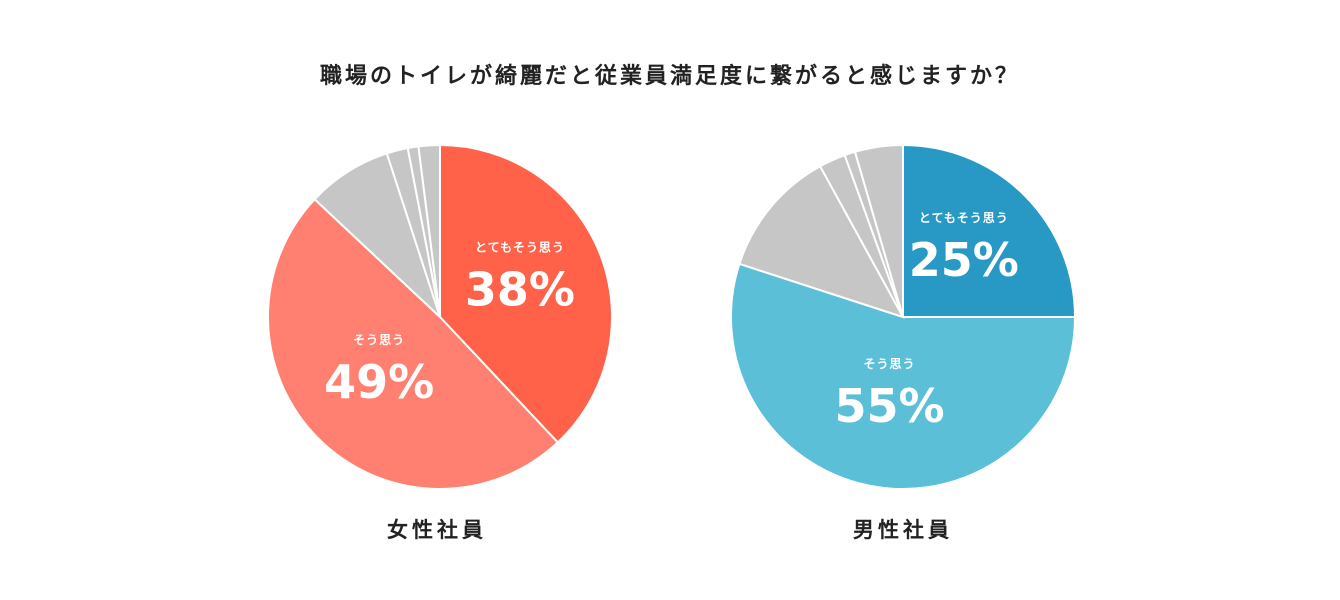 Image resolution: width=1340 pixels, height=600 pixels. What do you see at coordinates (520, 289) in the screenshot?
I see `slice-percent-female-very-agree: 38%` at bounding box center [520, 289].